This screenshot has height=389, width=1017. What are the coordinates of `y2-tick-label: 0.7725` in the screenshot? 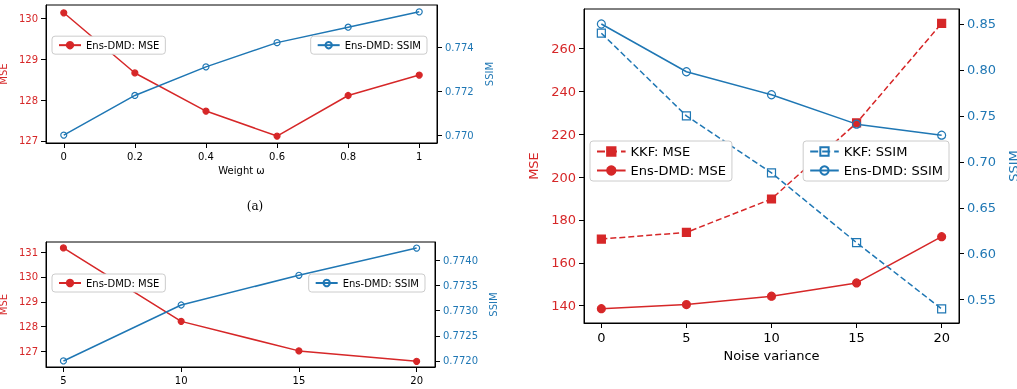 It's located at (460, 336).